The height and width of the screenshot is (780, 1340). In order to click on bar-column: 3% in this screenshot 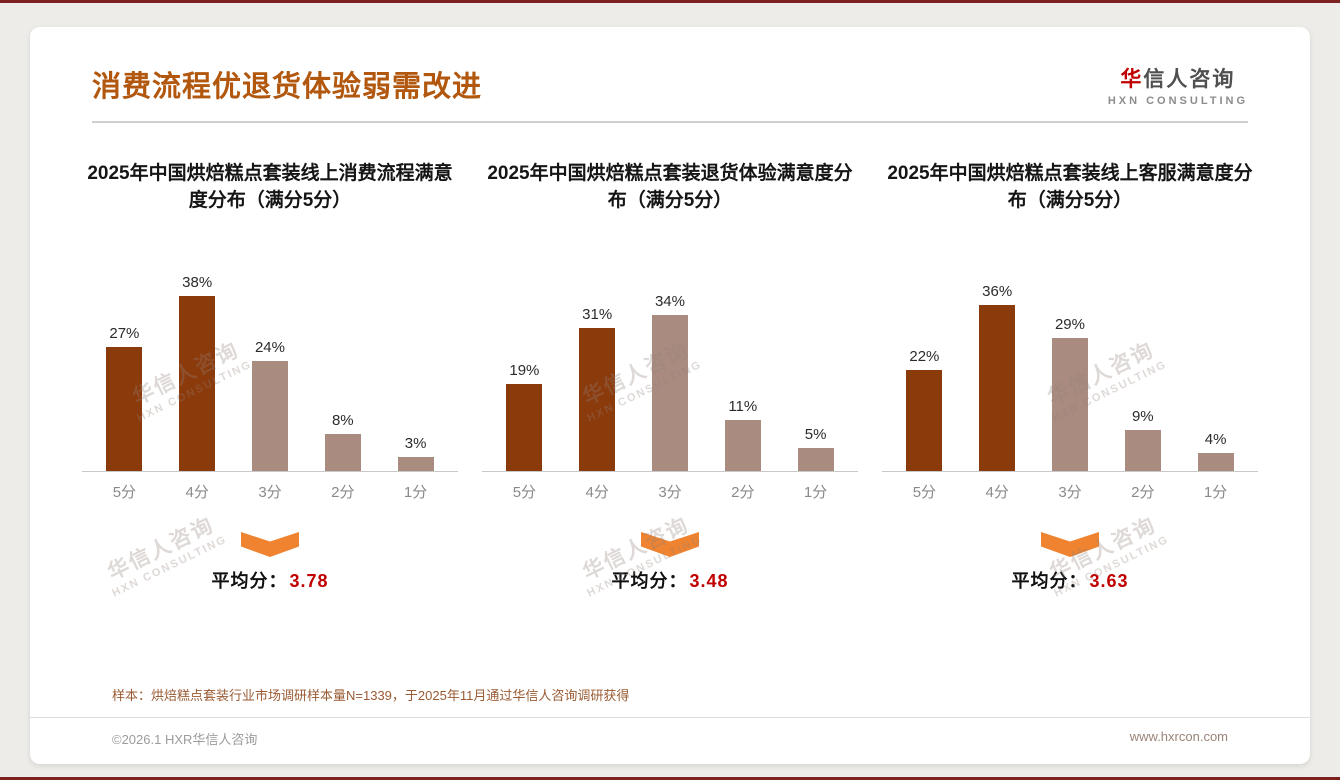, I will do `click(416, 453)`.